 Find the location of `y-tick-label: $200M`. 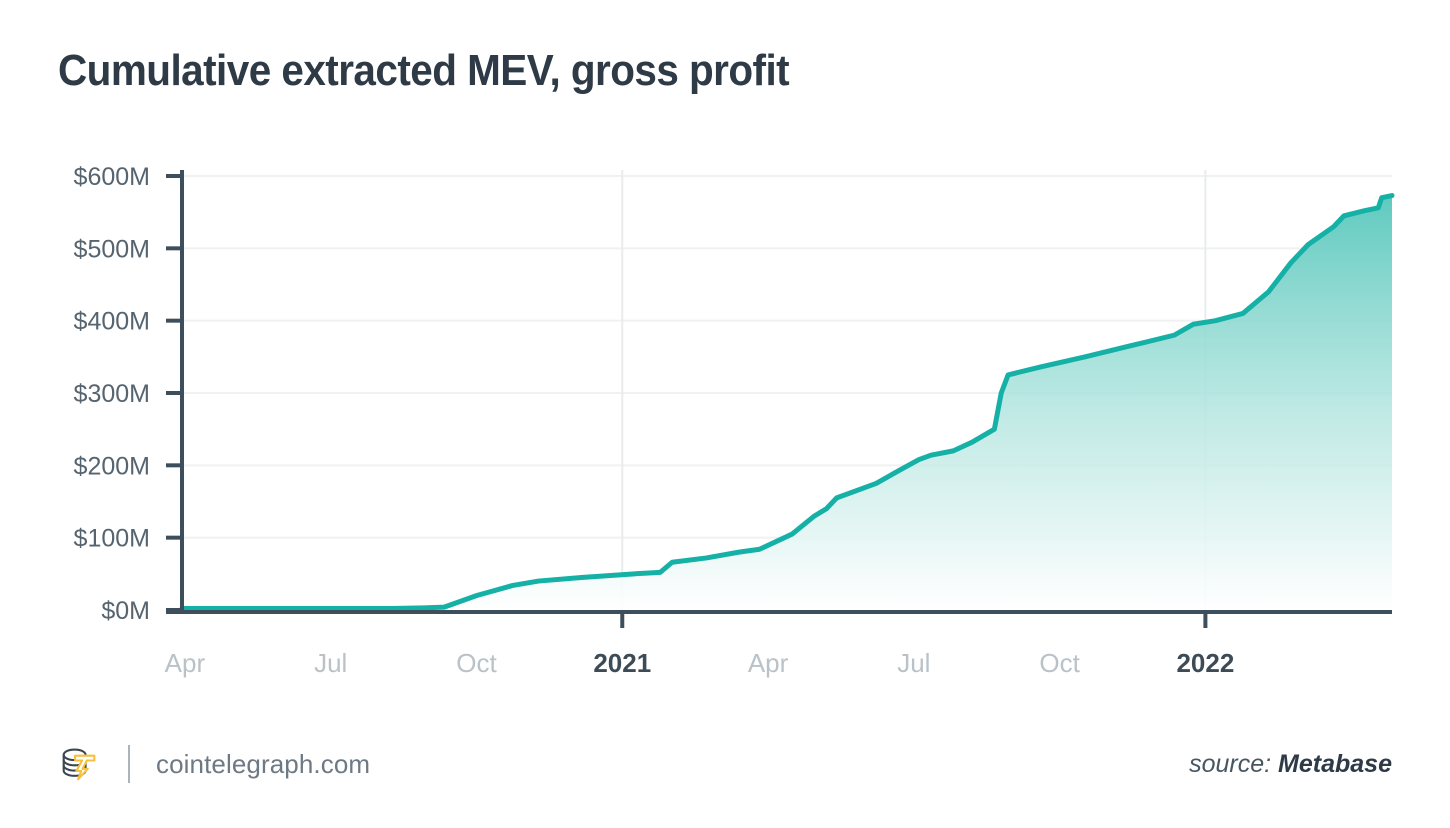

y-tick-label: $200M is located at coordinates (112, 466).